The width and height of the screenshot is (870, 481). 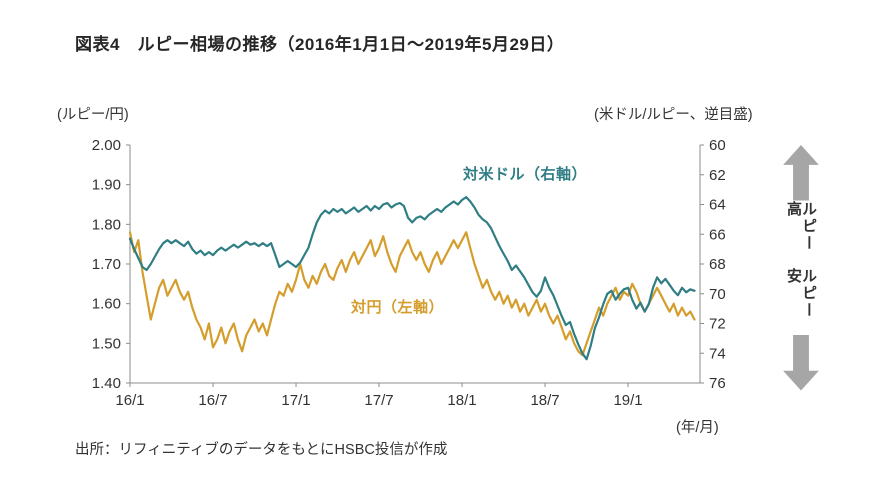 What do you see at coordinates (461, 400) in the screenshot?
I see `svg-text: 18/1` at bounding box center [461, 400].